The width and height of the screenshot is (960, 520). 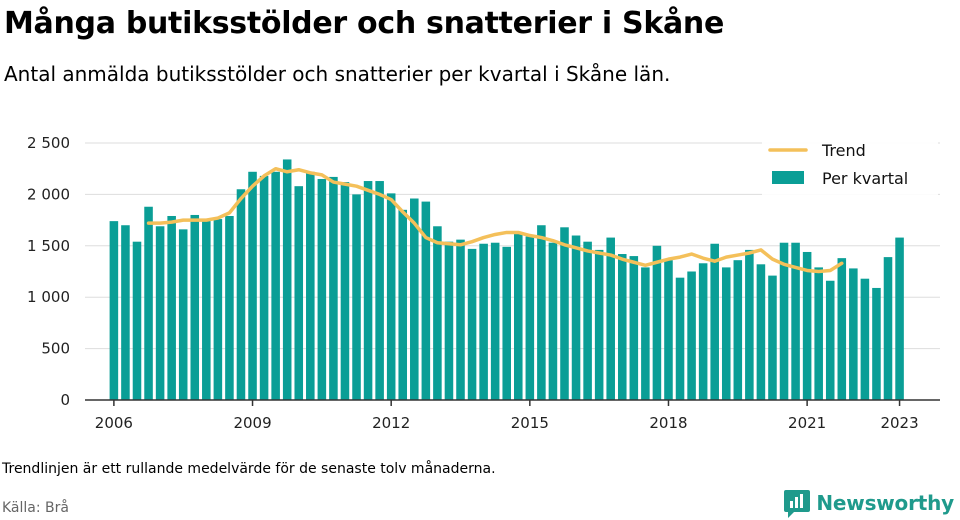 I want to click on y-axis-labels: 0 500 1 000 1 500 2 000 2 500, so click(x=48, y=271).